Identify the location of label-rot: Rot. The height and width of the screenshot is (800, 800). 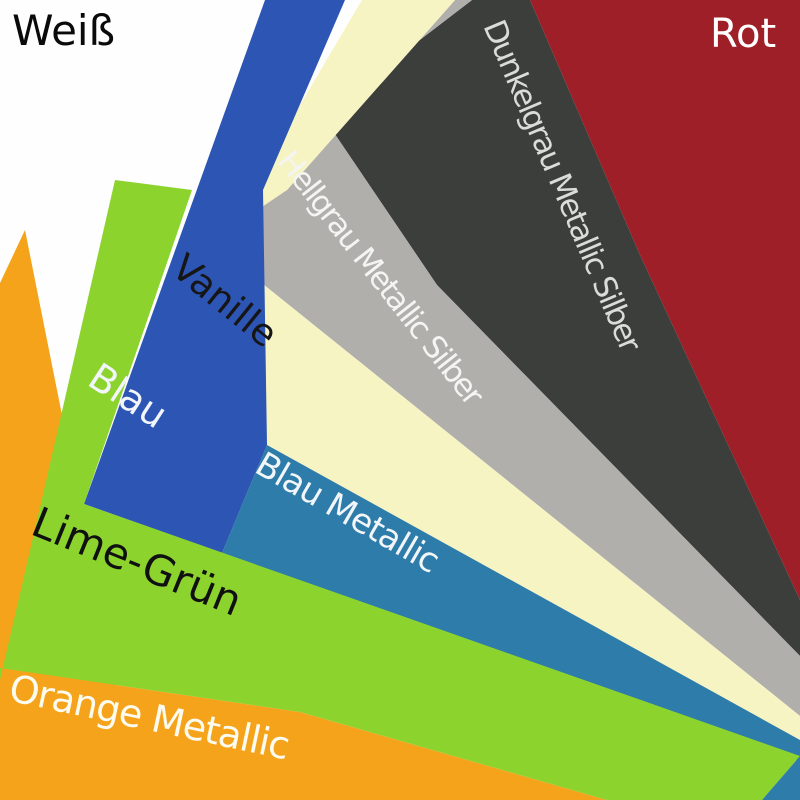
(743, 34).